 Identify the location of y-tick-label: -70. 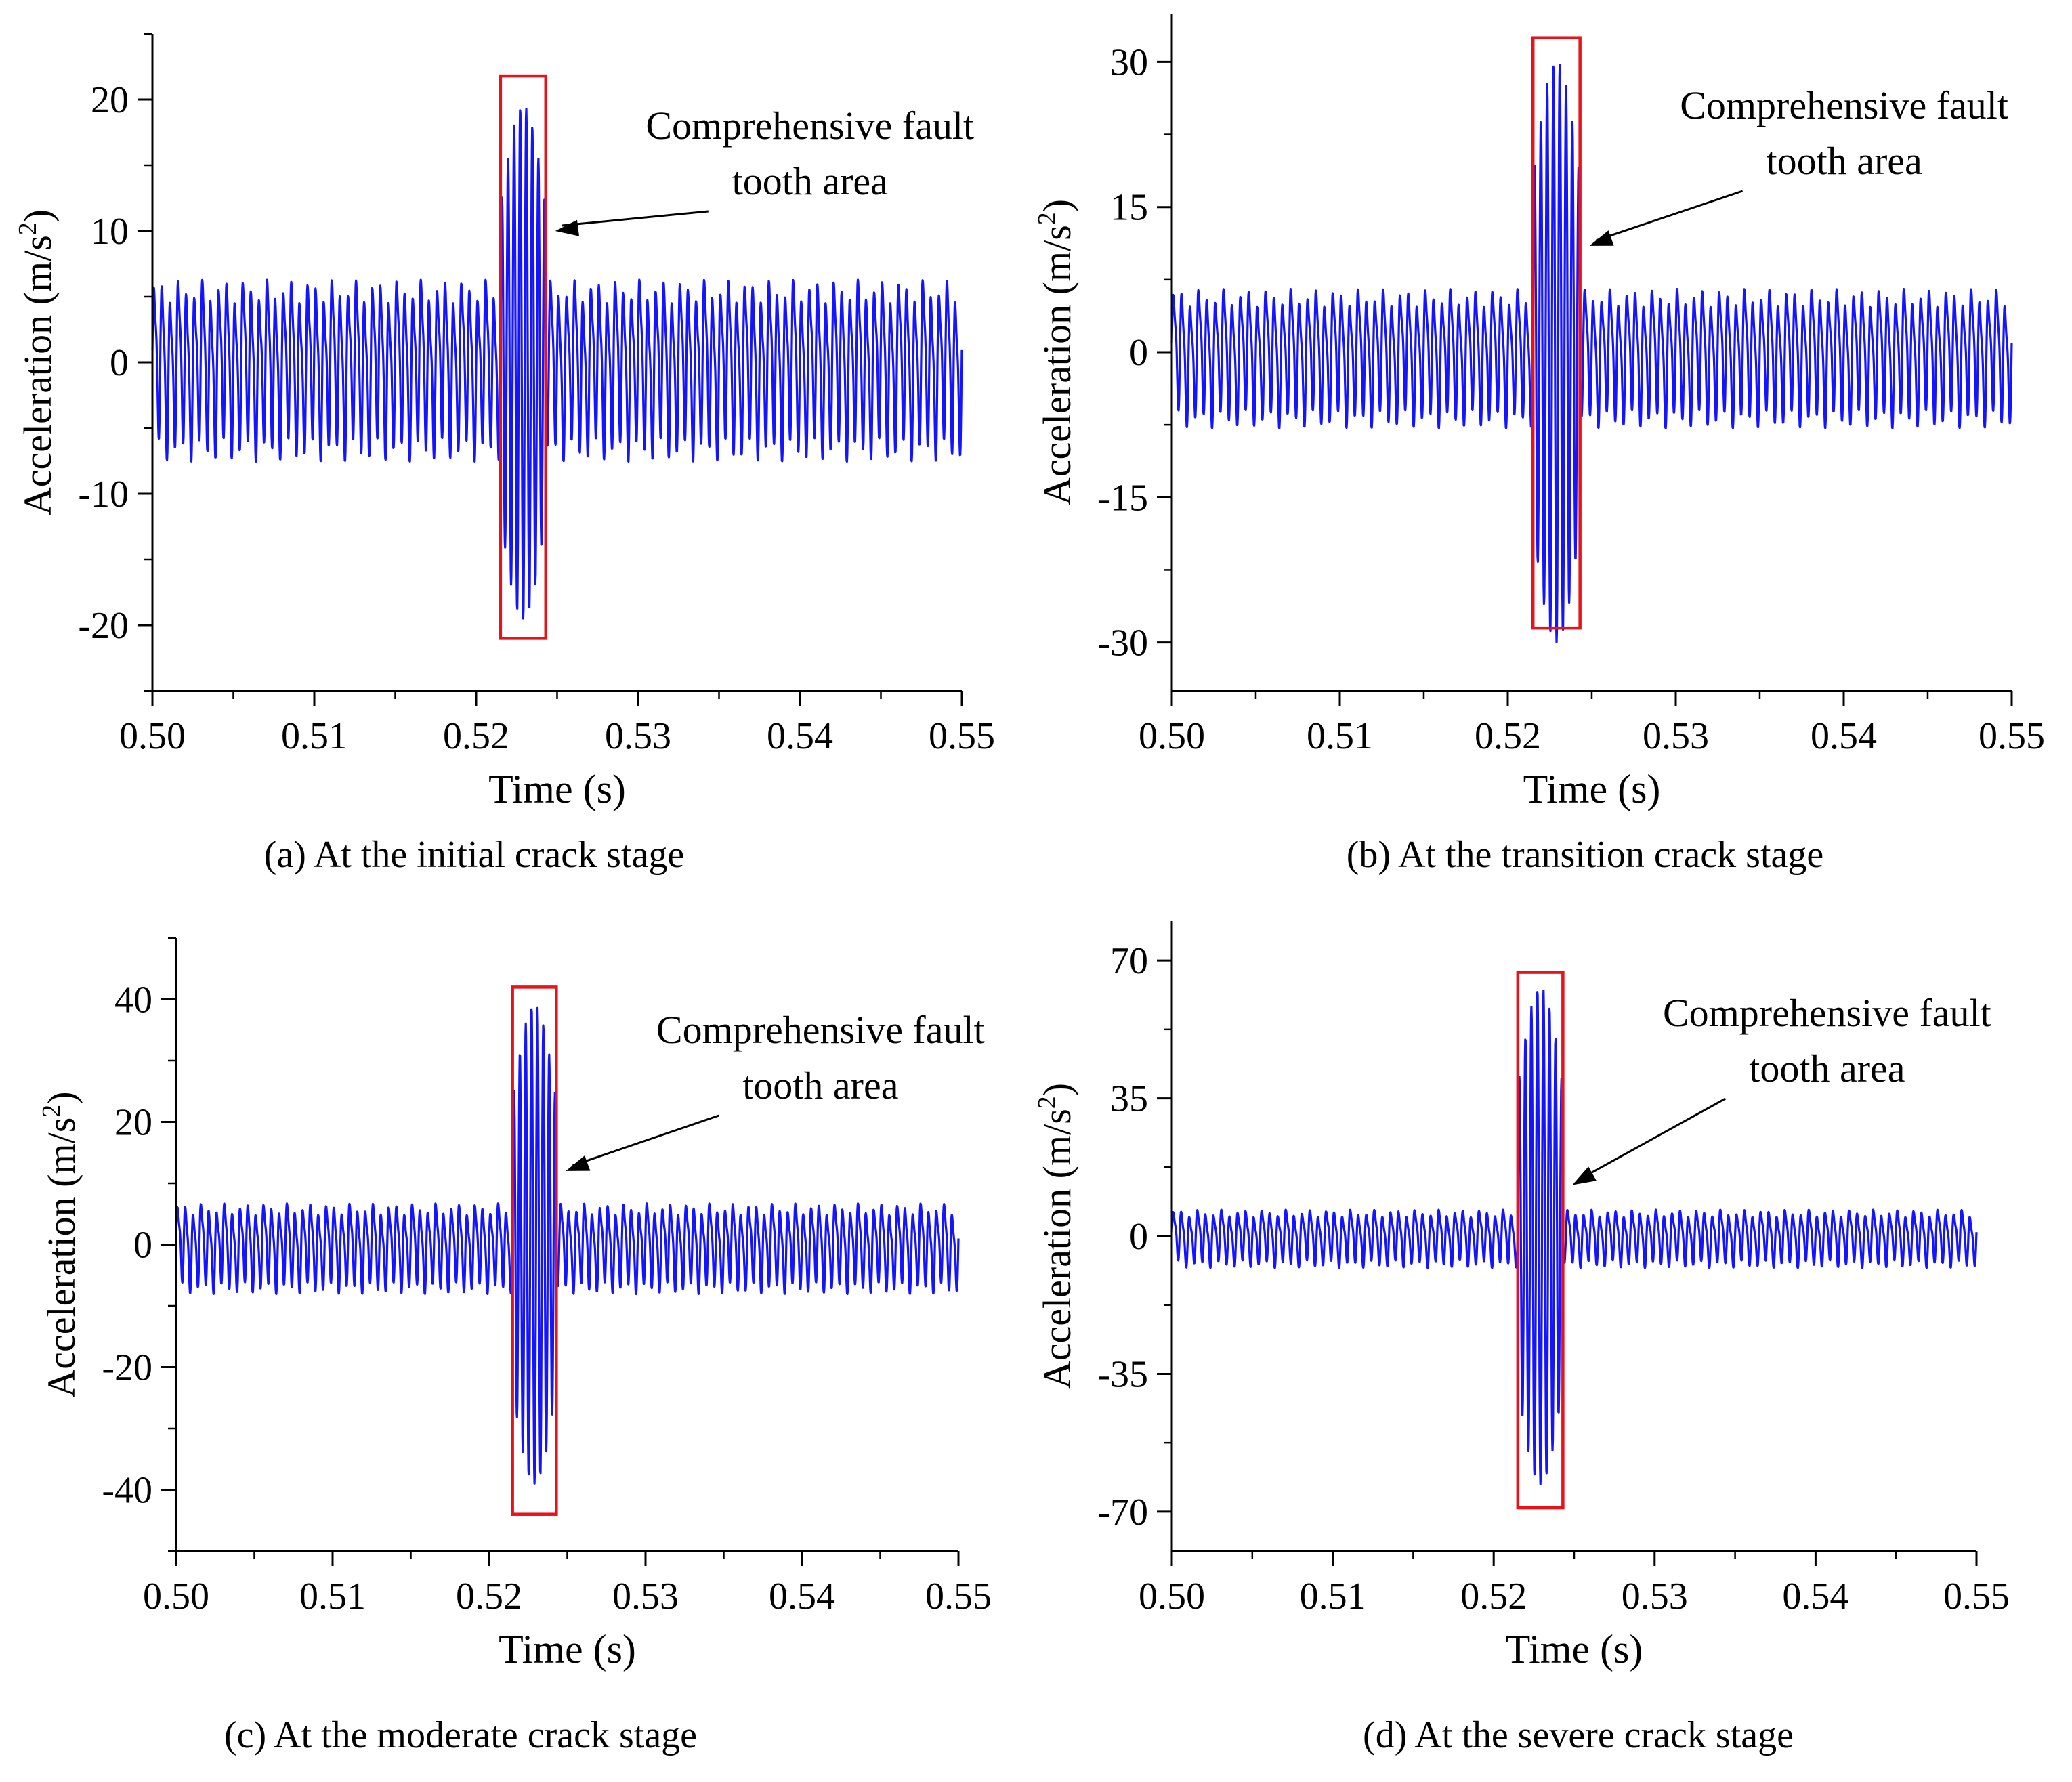
(1122, 1512).